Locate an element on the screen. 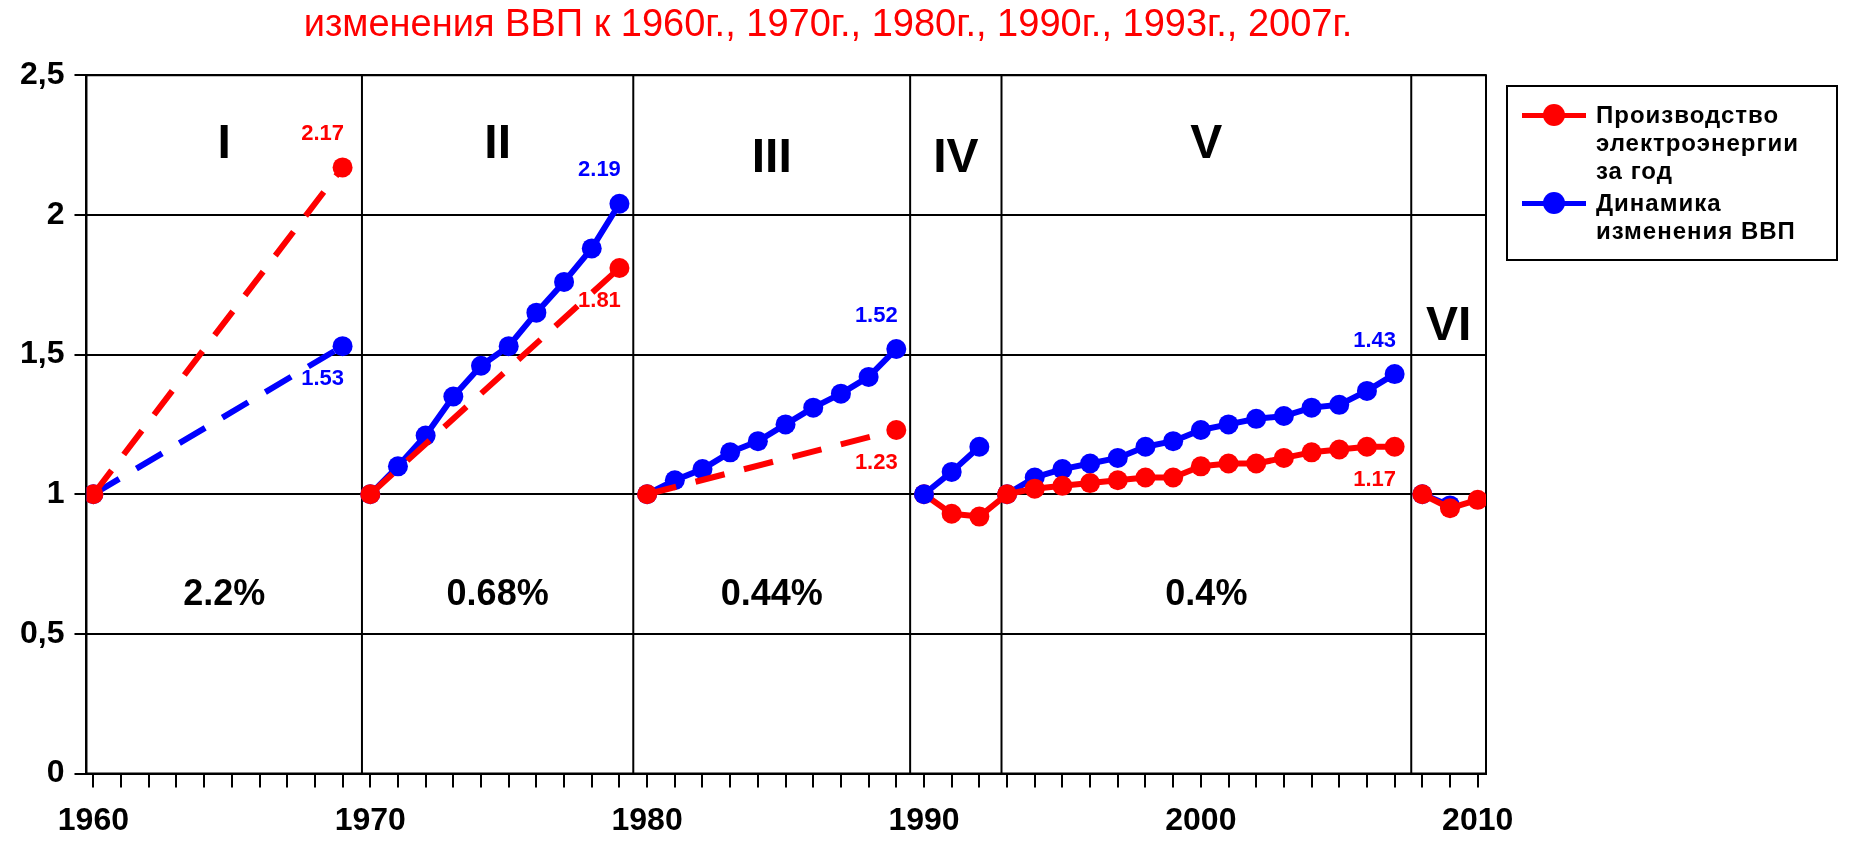 The width and height of the screenshot is (1856, 864). annotation: 0.4% is located at coordinates (1206, 593).